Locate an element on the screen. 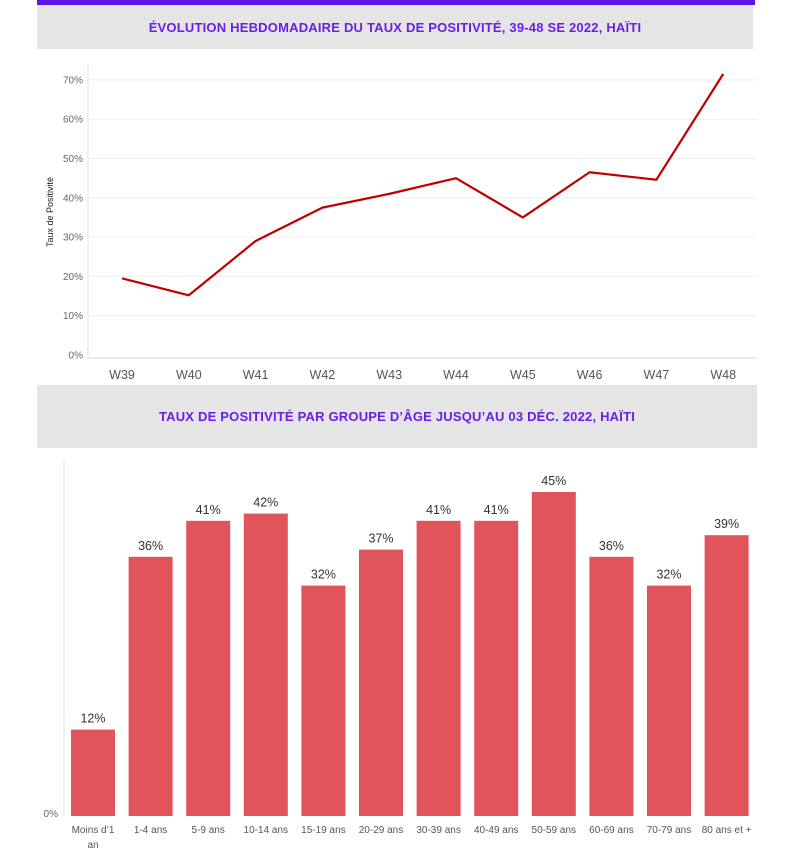  x-tick-label: W46 is located at coordinates (590, 375).